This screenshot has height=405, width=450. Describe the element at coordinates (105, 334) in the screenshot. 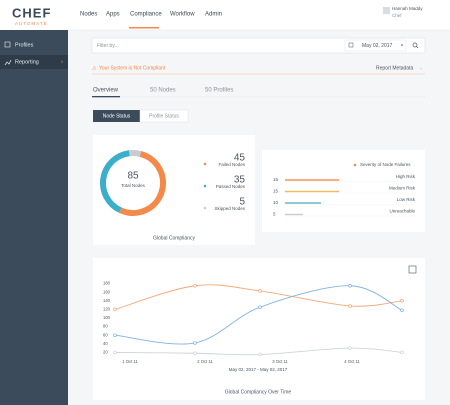

I see `y-tick-label: 60` at that location.